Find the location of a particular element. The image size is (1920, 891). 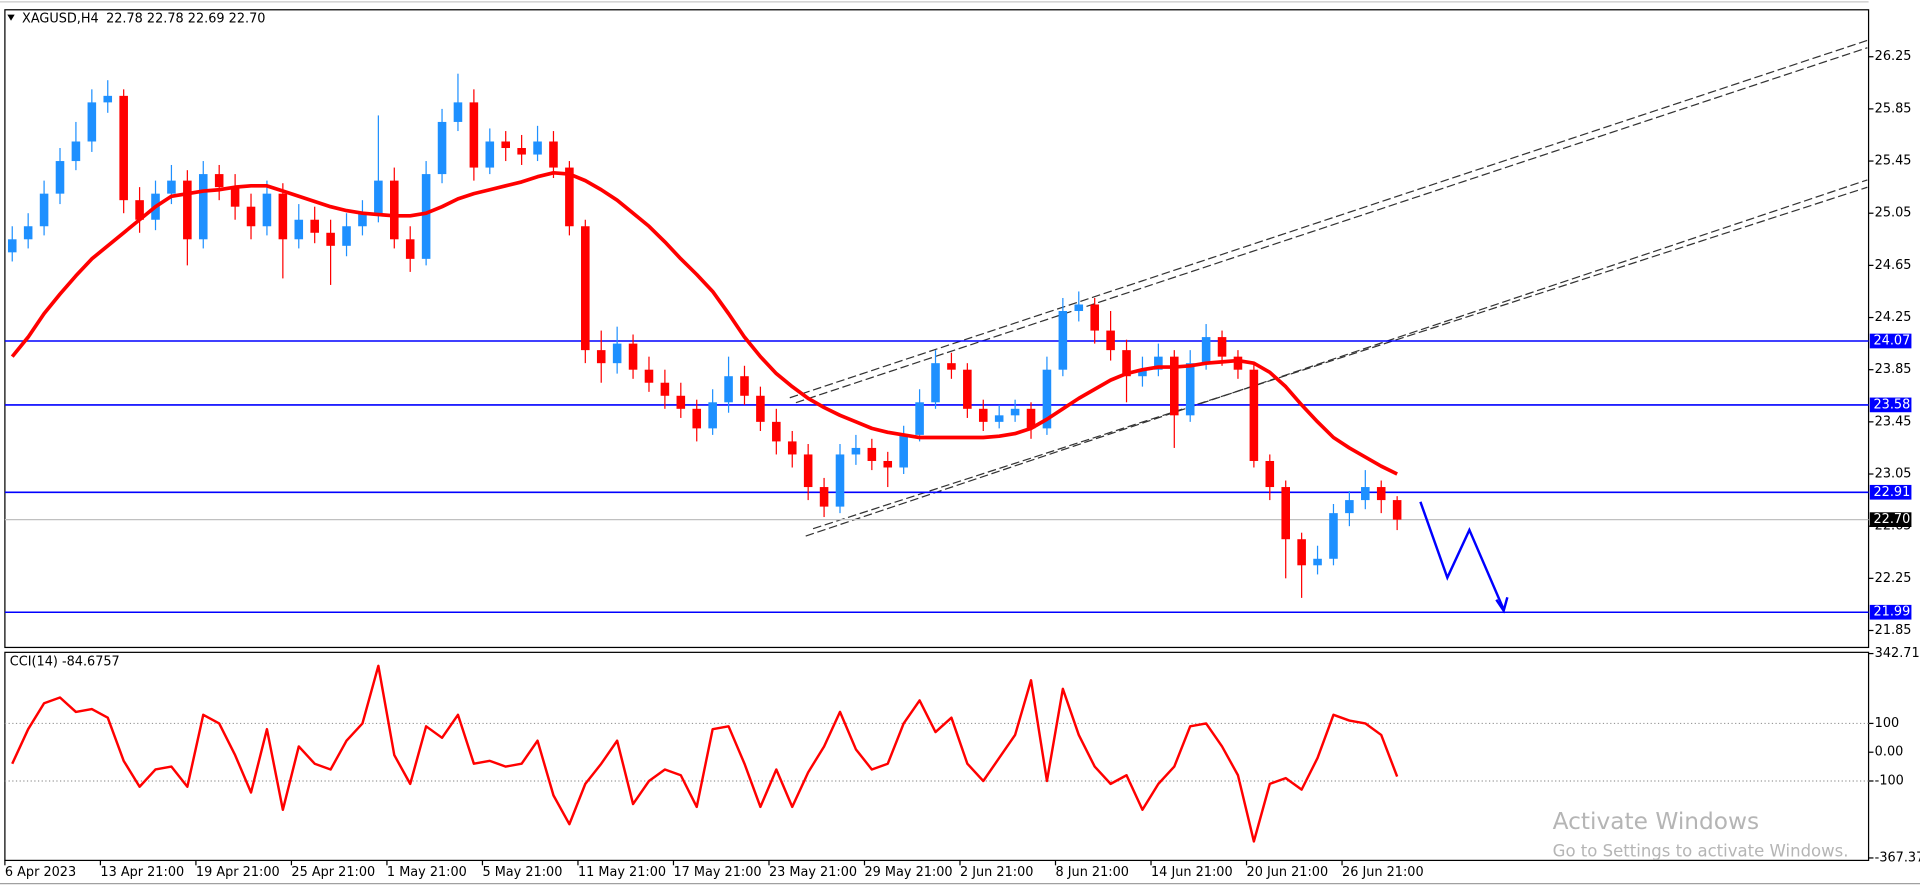

x-tick-label: 19 Apr 21:00 is located at coordinates (238, 872).